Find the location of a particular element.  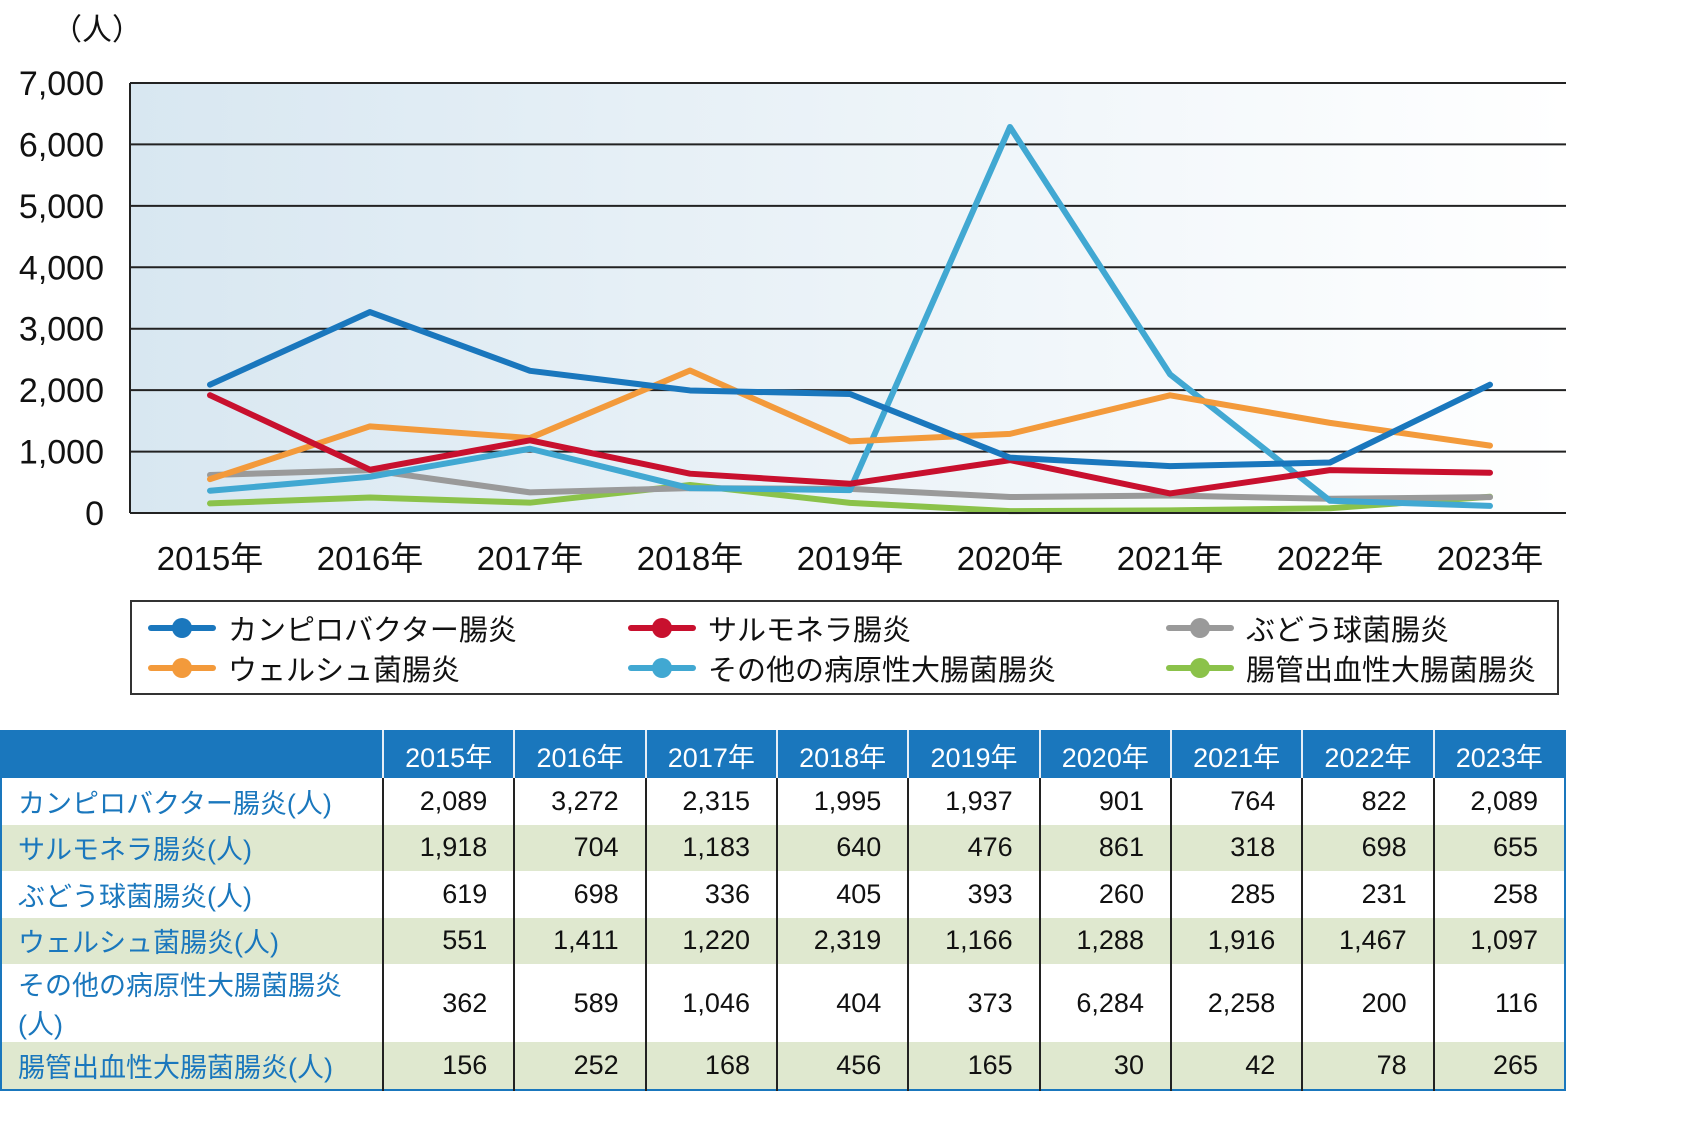

table-cell: 168 is located at coordinates (710, 1066).